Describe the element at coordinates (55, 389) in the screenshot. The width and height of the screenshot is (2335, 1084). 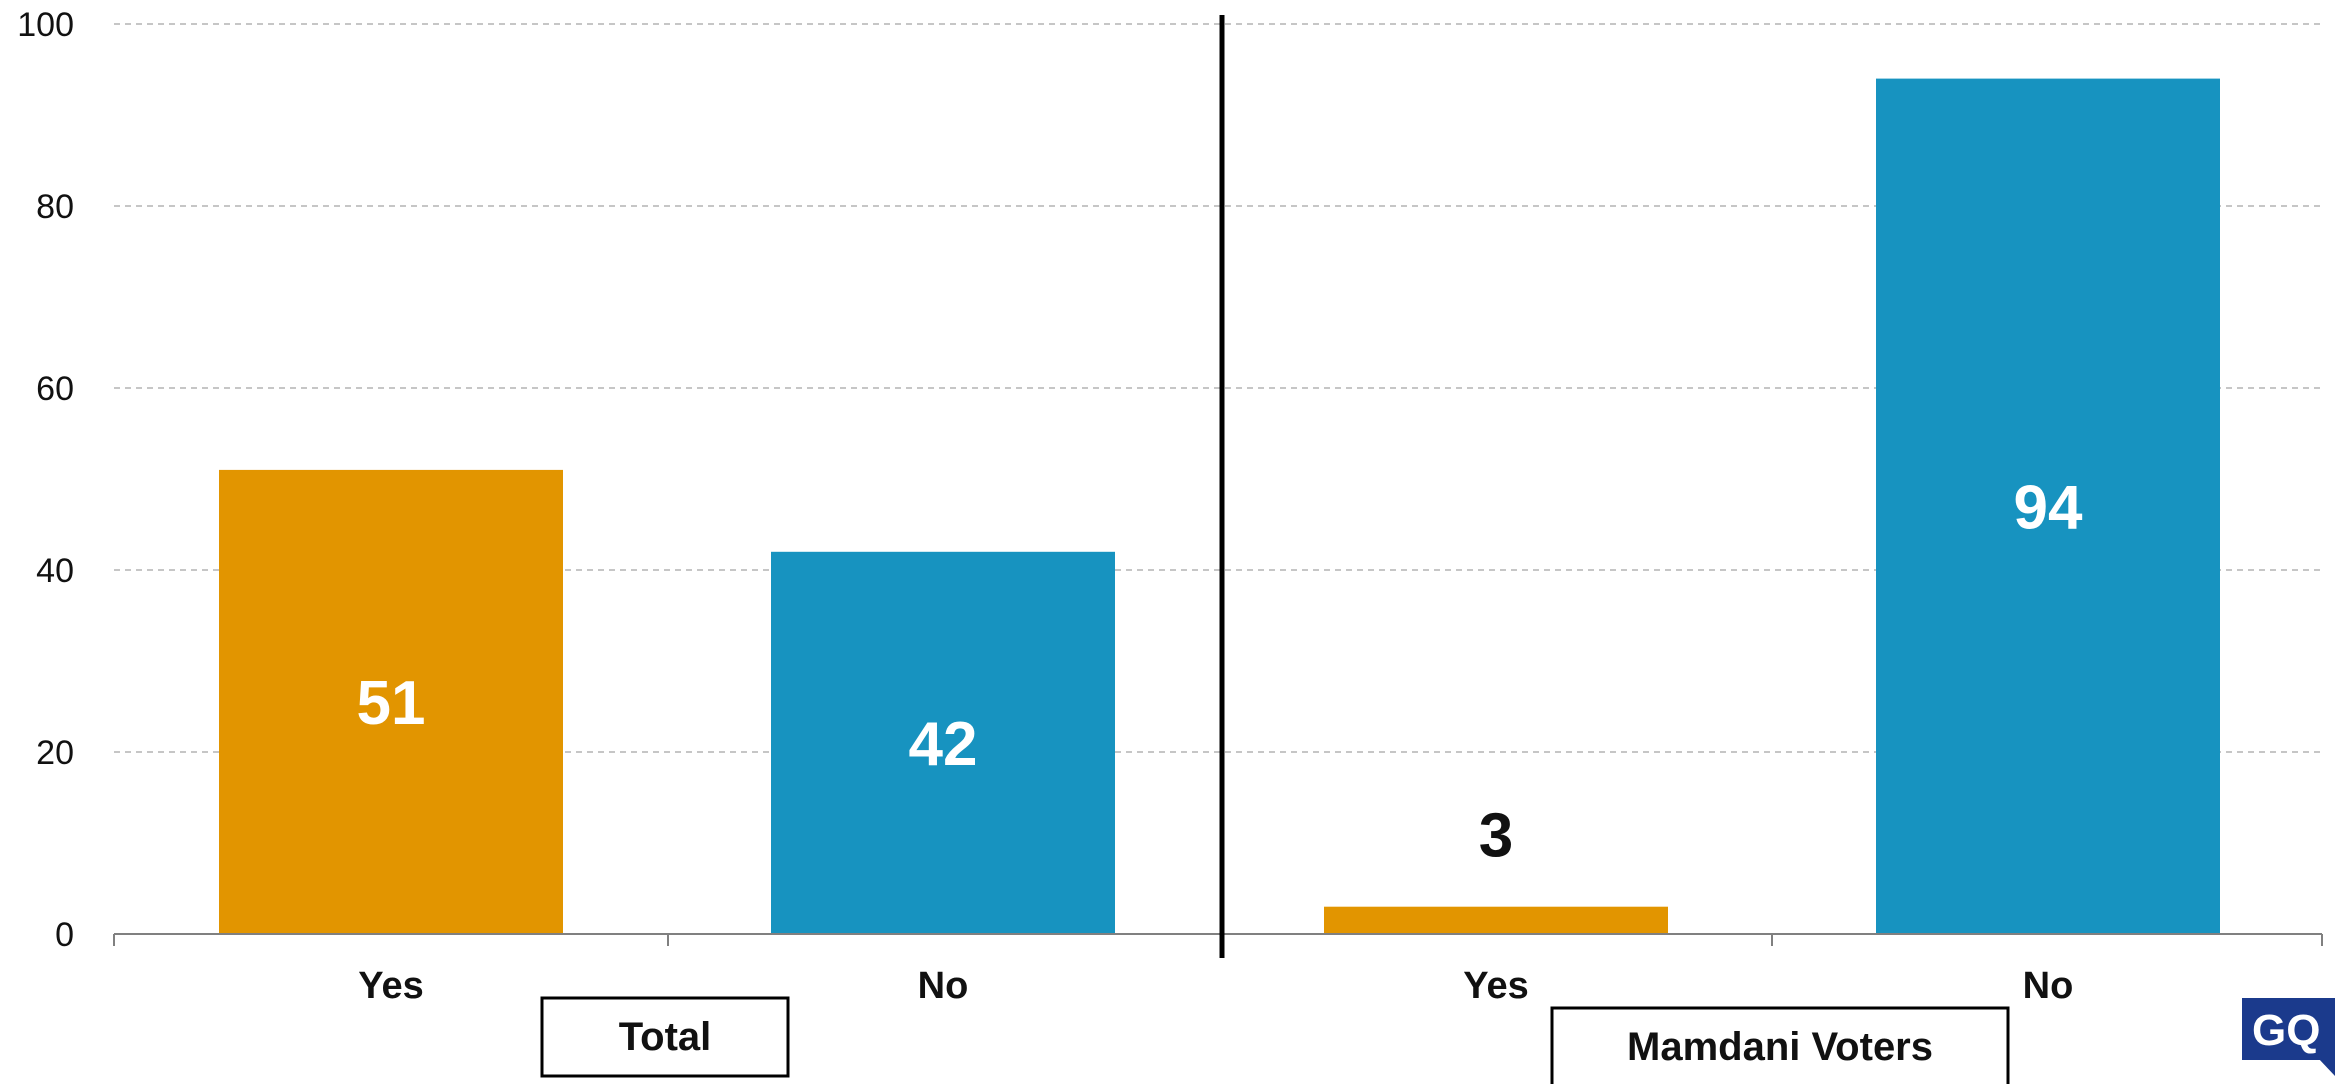
I see `y-tick-label: 60` at that location.